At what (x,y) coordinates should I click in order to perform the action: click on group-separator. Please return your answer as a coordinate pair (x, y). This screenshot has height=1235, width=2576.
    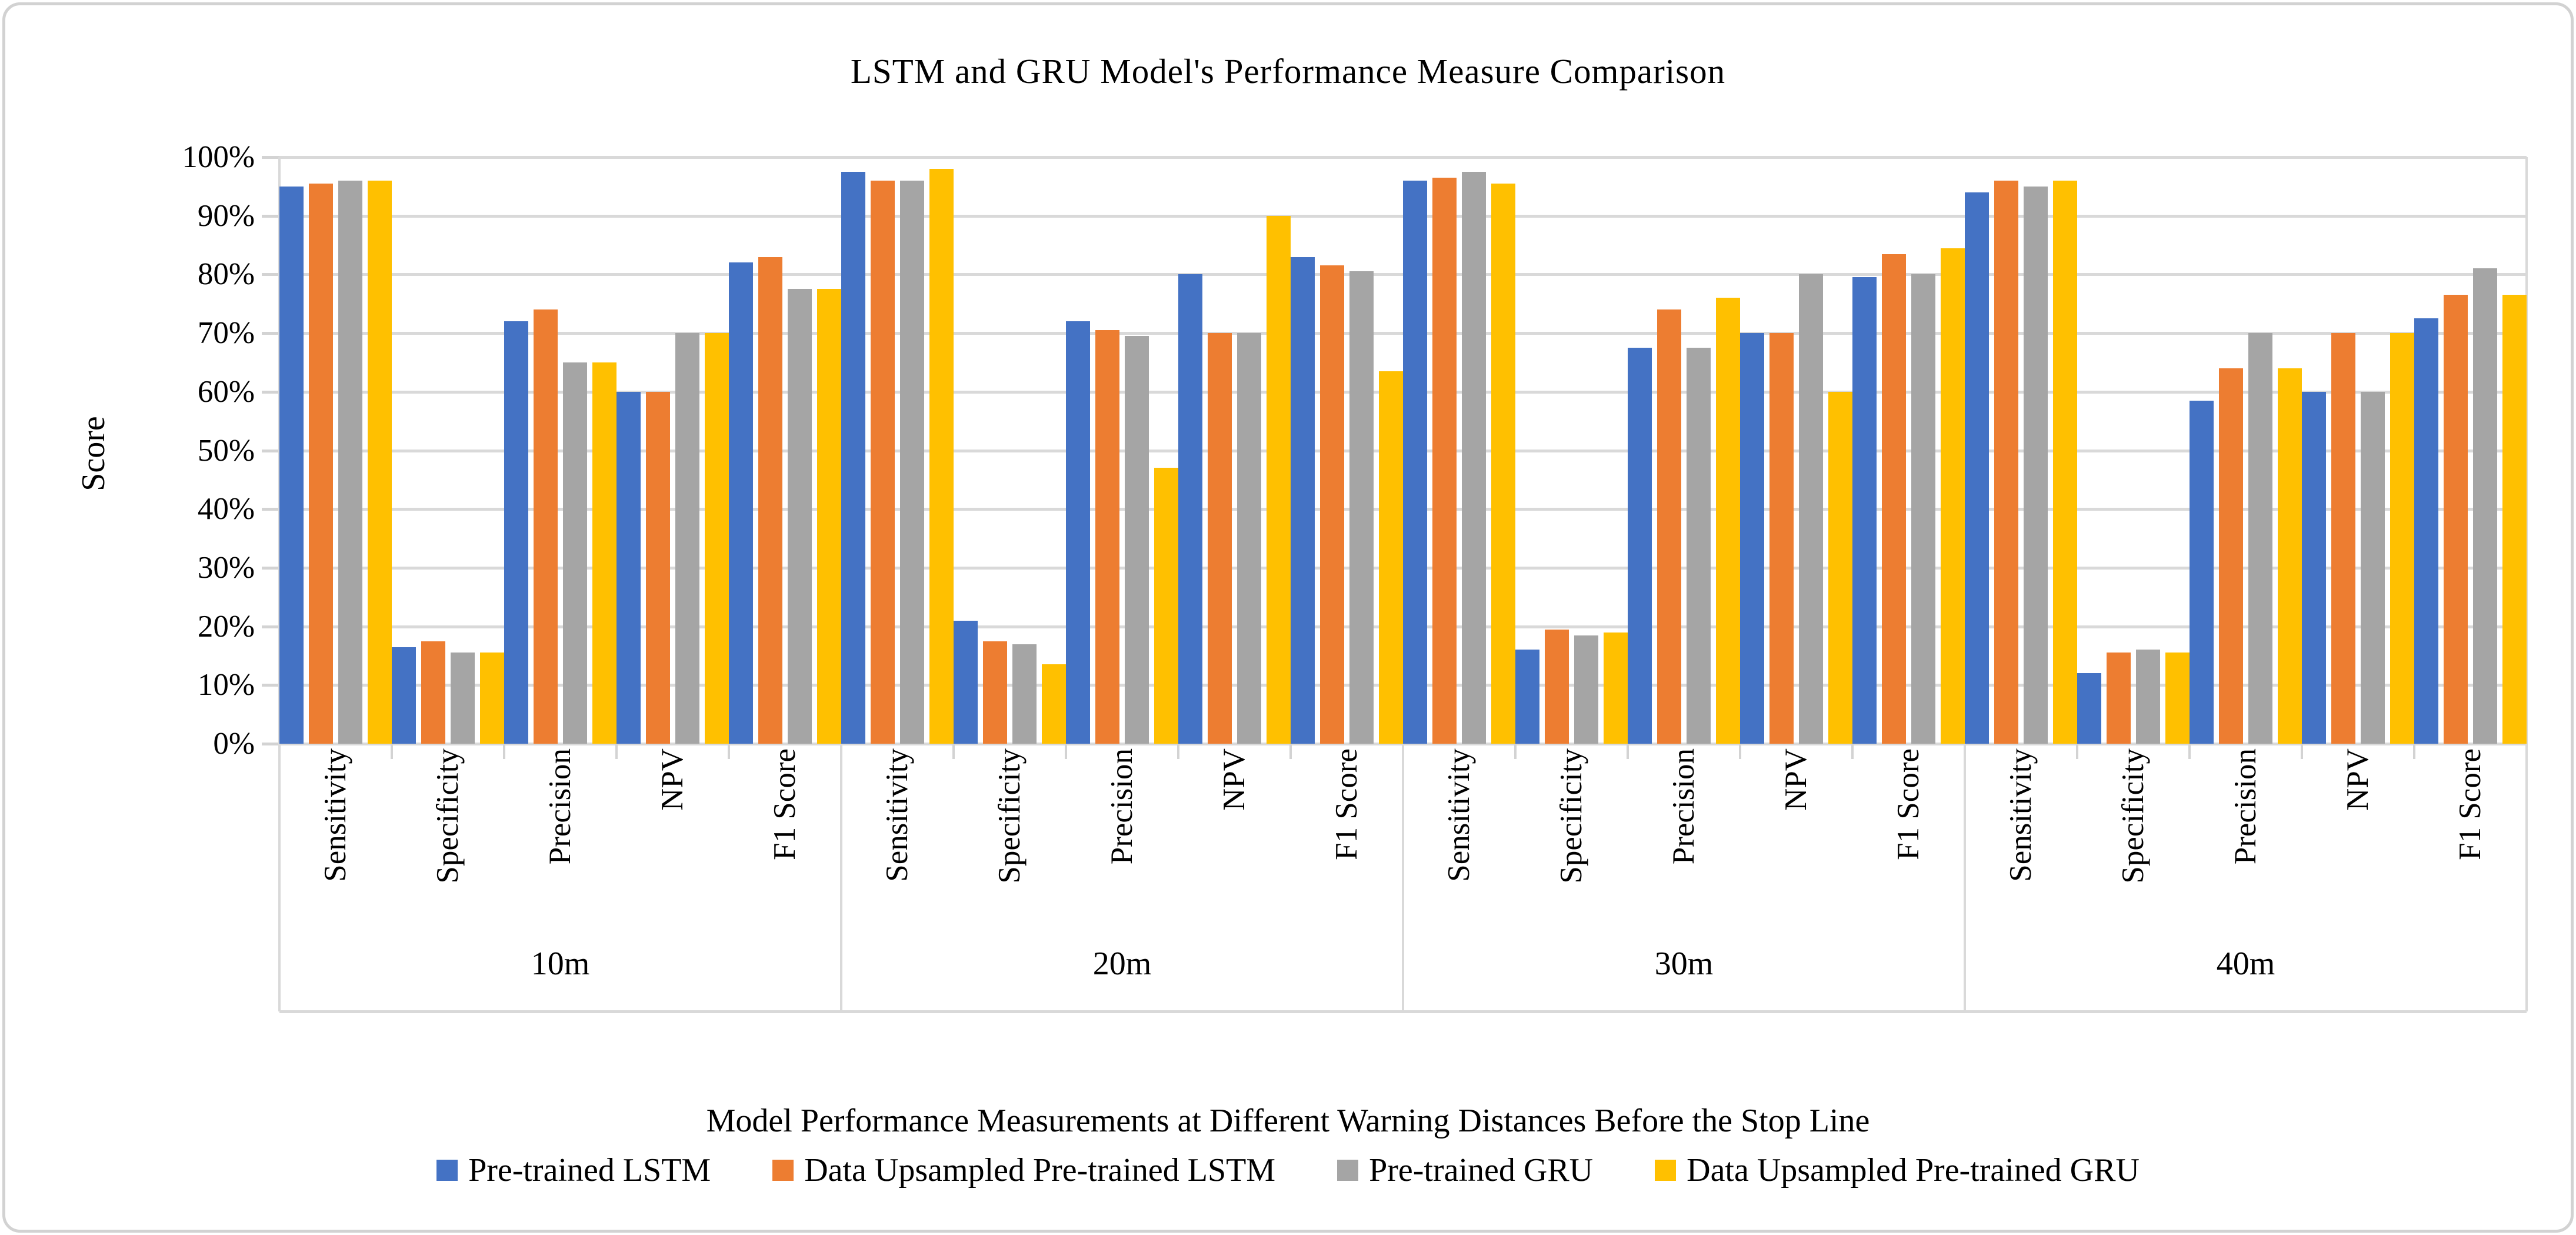
    Looking at the image, I should click on (279, 878).